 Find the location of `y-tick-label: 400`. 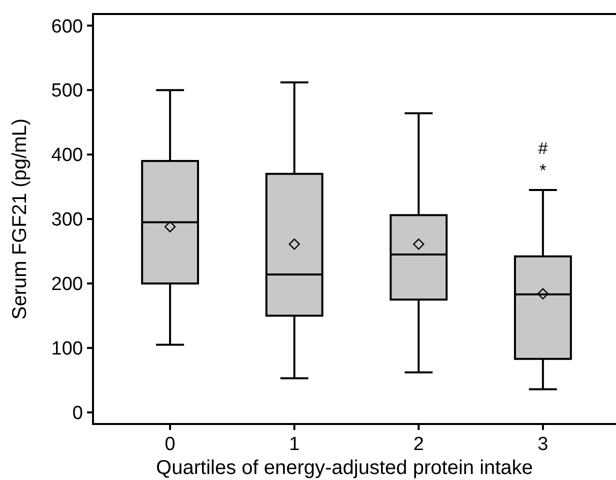

y-tick-label: 400 is located at coordinates (67, 155).